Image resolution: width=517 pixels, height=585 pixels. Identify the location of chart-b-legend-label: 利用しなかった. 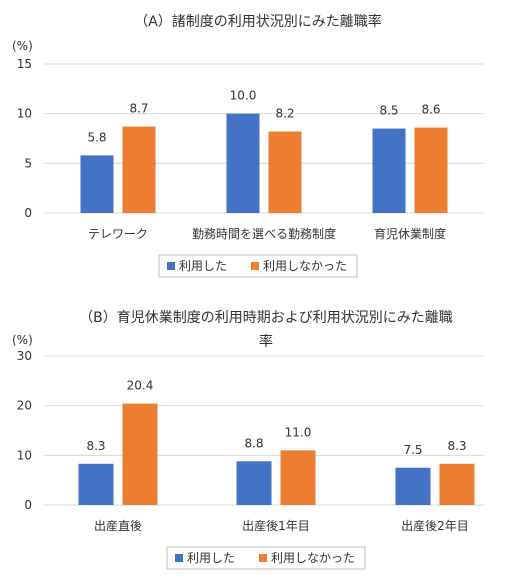
(313, 558).